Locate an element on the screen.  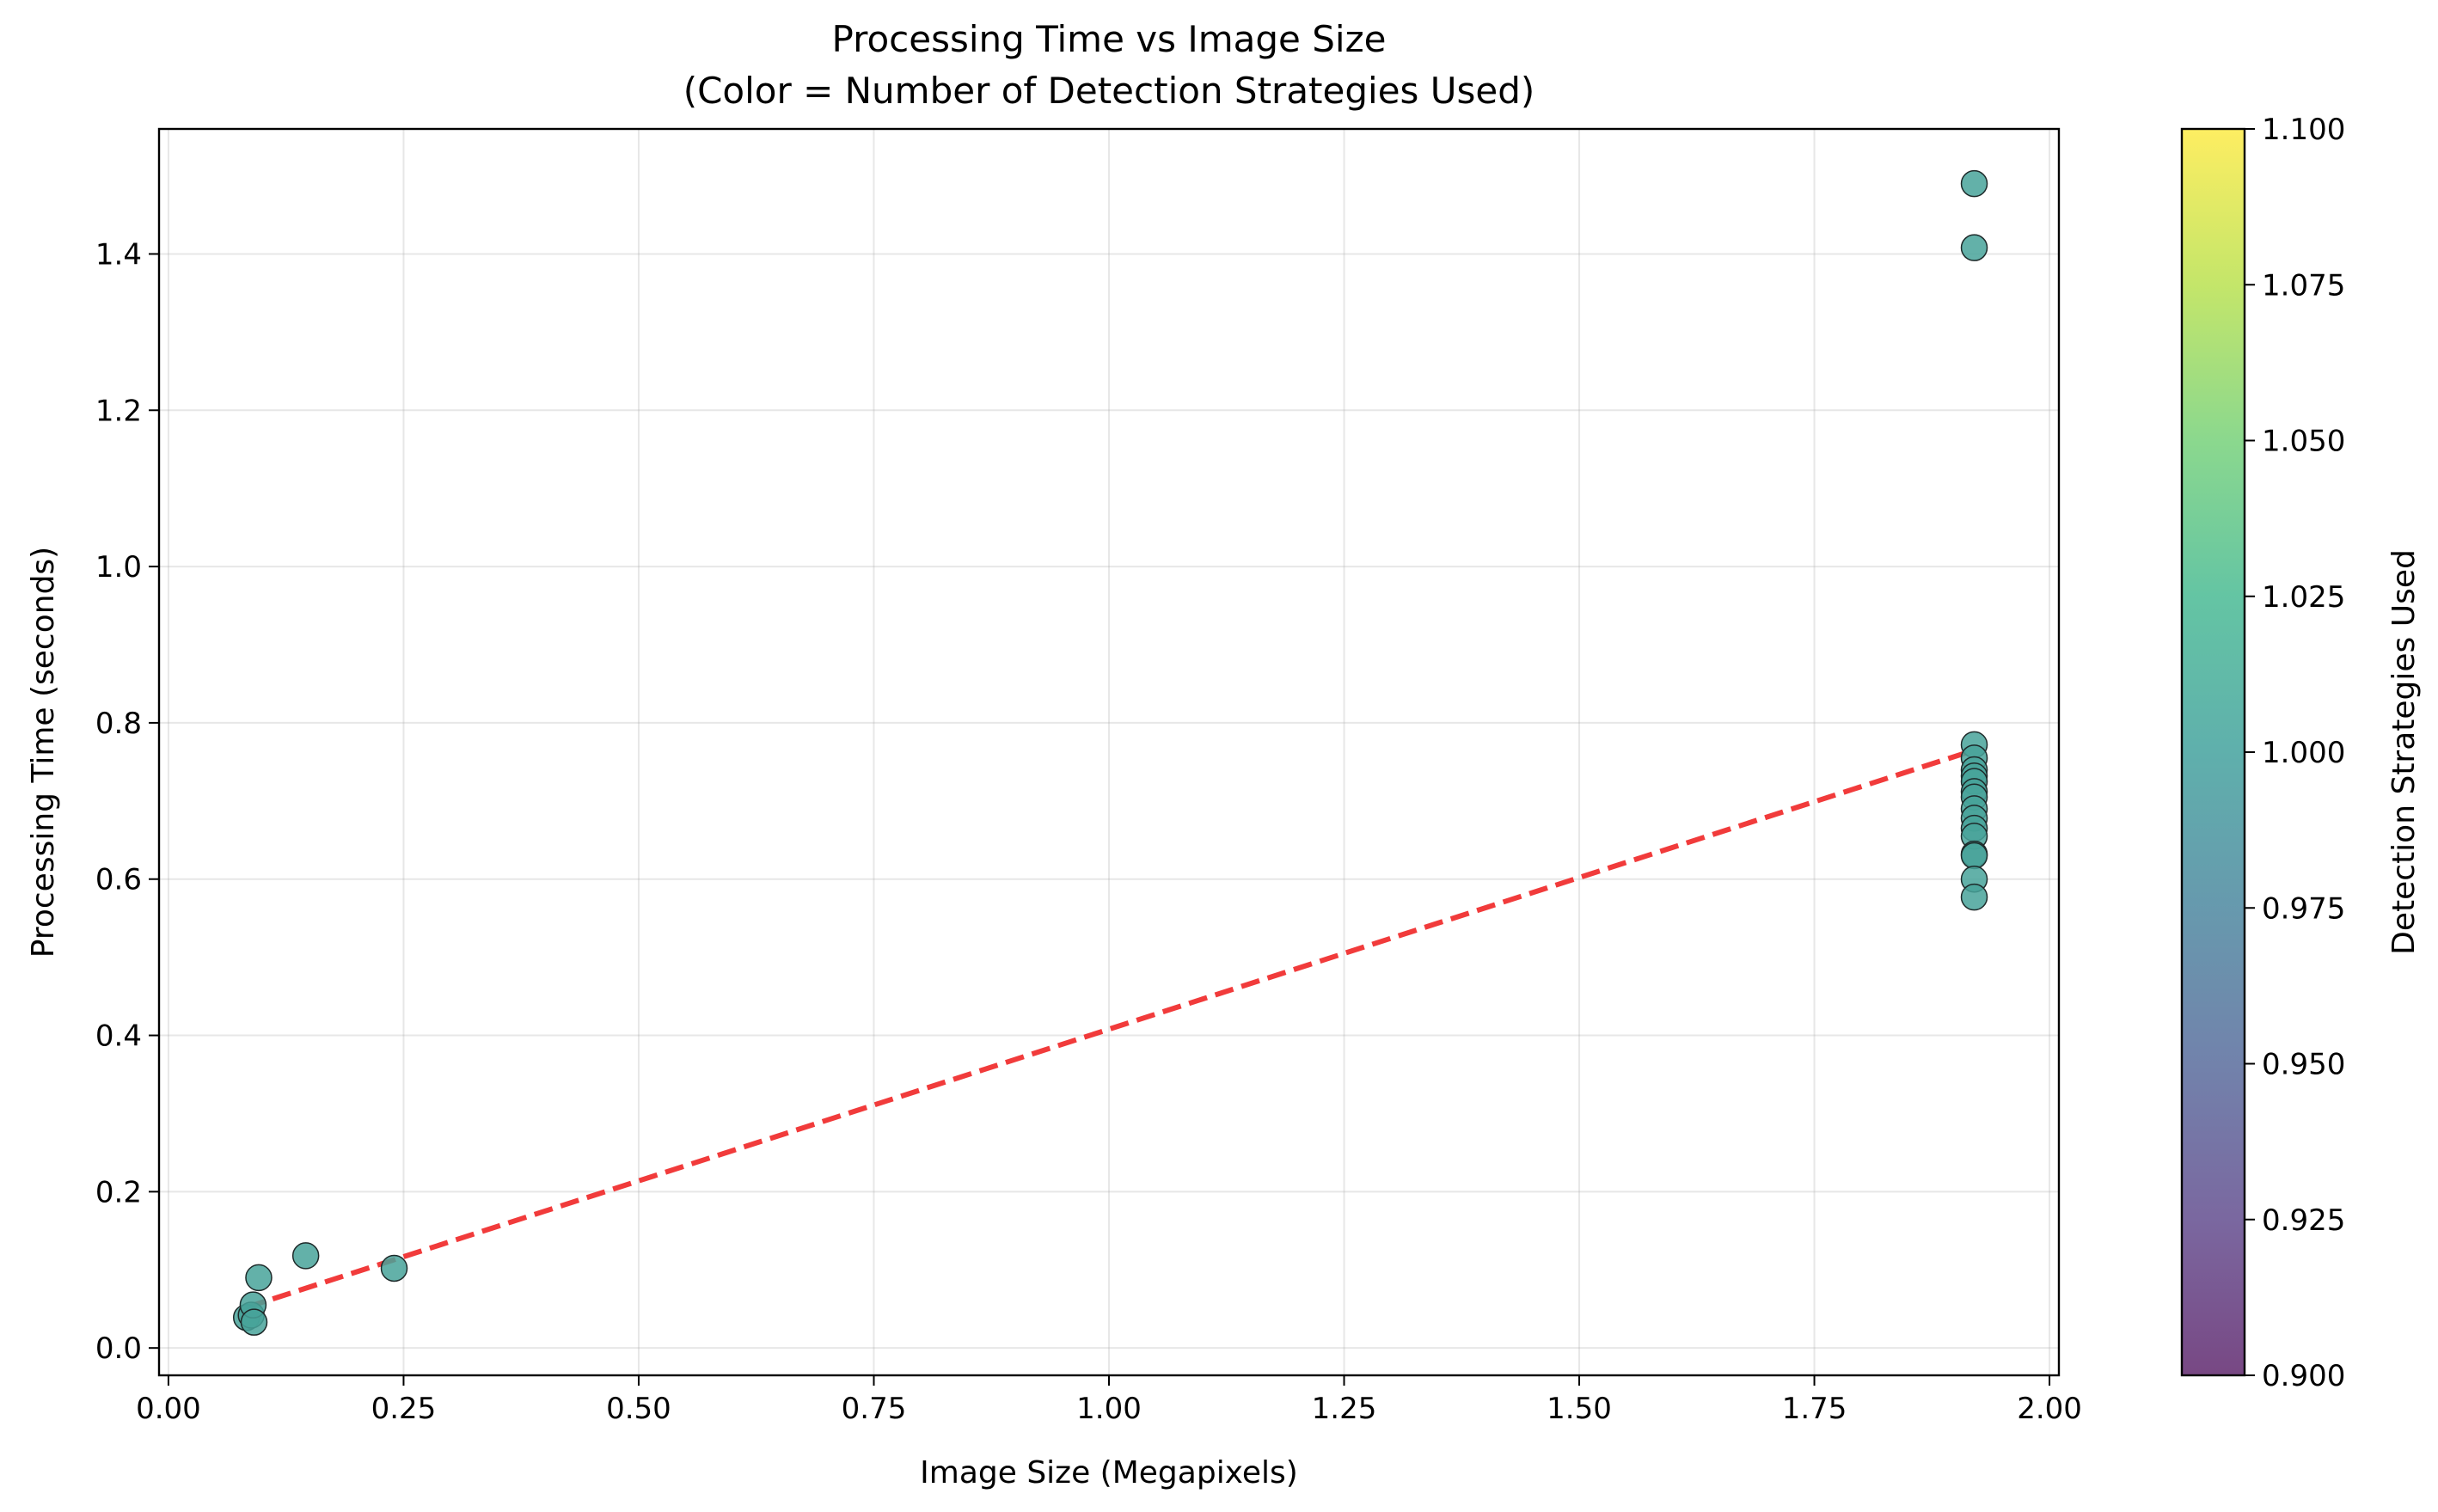
x-tick-label: 0.50 is located at coordinates (638, 1409).